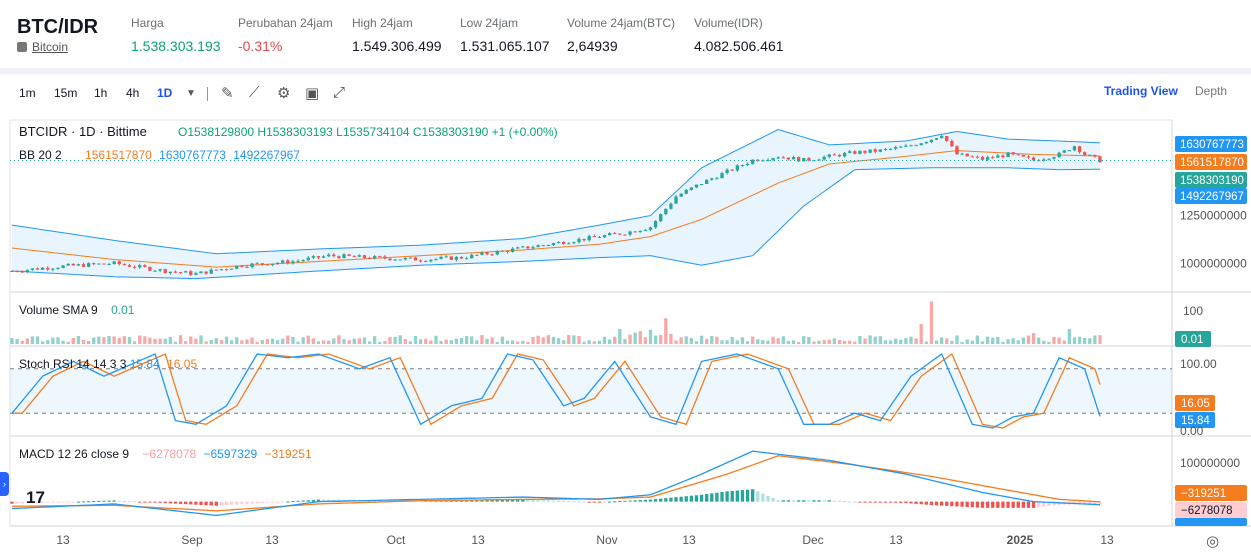 This screenshot has height=559, width=1251. Describe the element at coordinates (606, 540) in the screenshot. I see `time-tick-label: Nov` at that location.